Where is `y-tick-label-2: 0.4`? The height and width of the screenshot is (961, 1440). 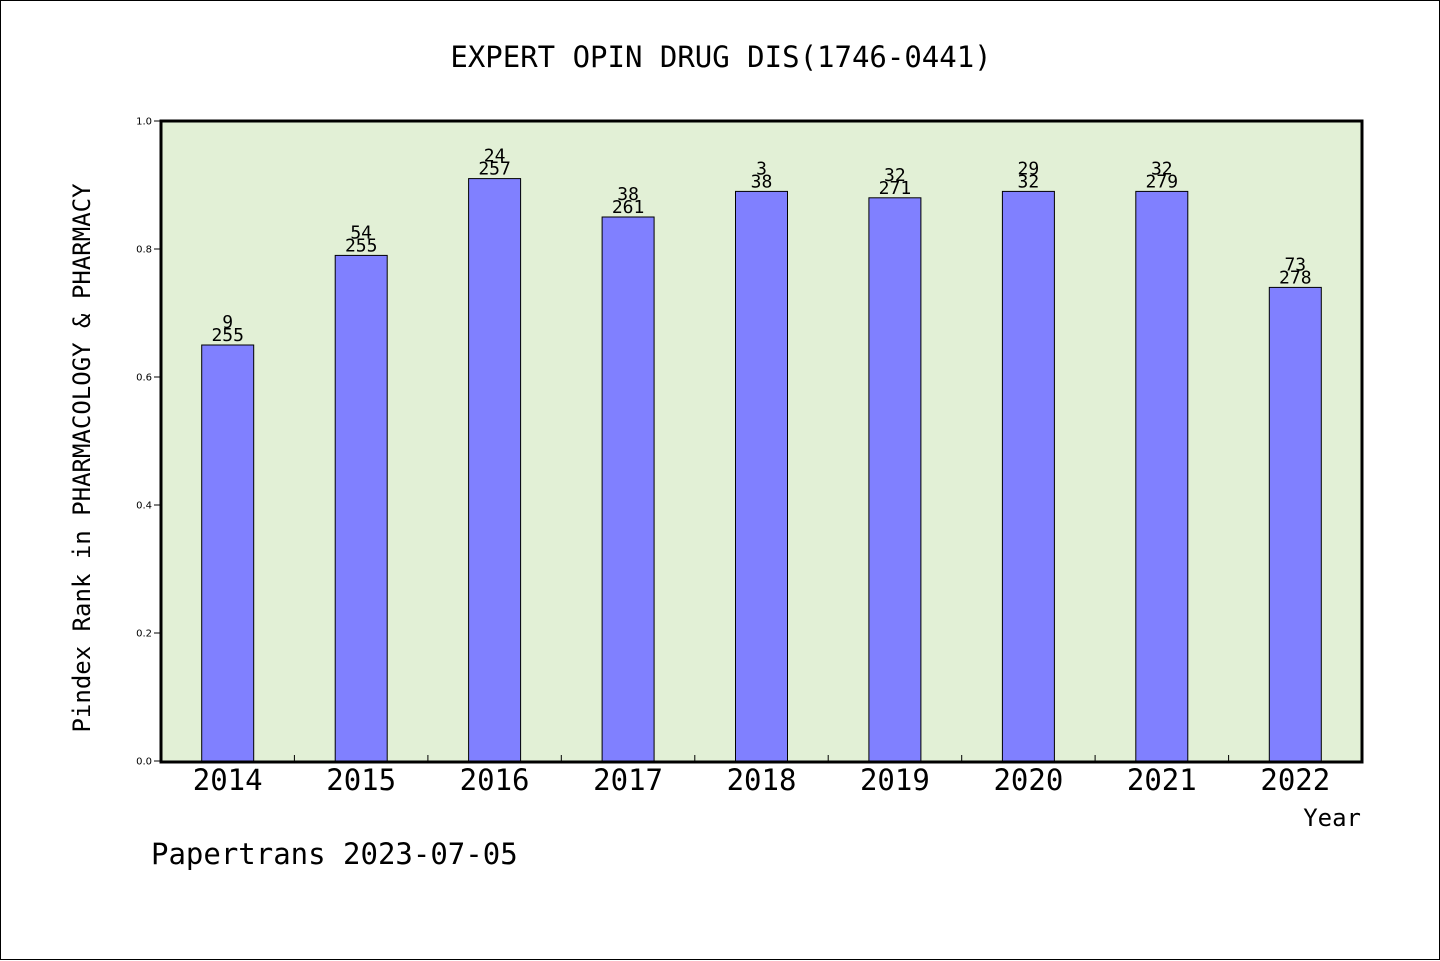 y-tick-label-2: 0.4 is located at coordinates (144, 506).